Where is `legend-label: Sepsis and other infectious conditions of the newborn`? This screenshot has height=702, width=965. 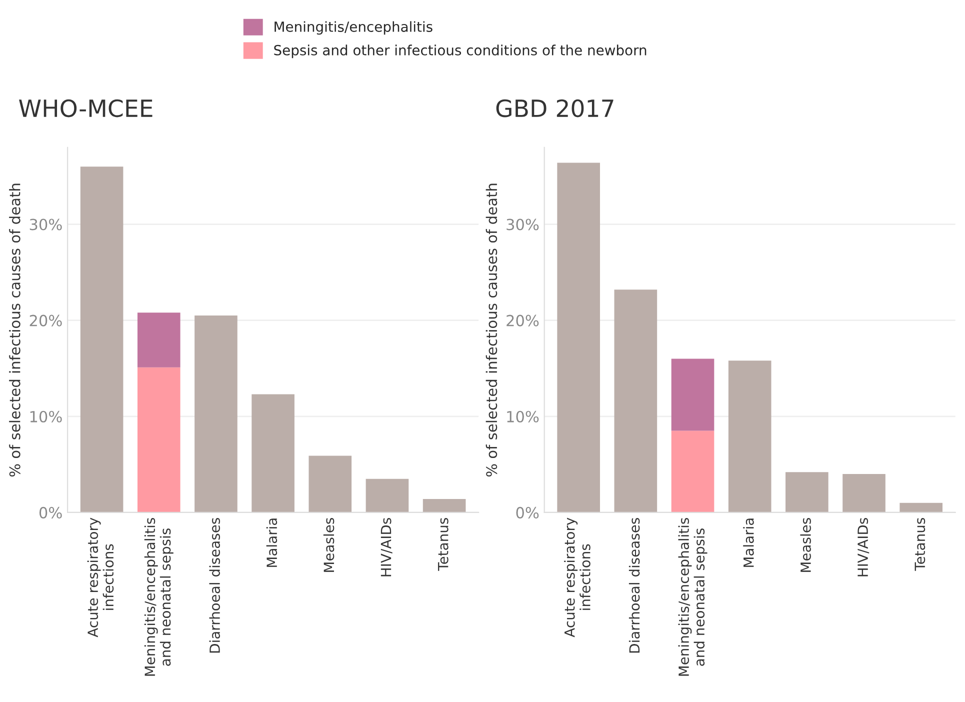 legend-label: Sepsis and other infectious conditions of the newborn is located at coordinates (460, 51).